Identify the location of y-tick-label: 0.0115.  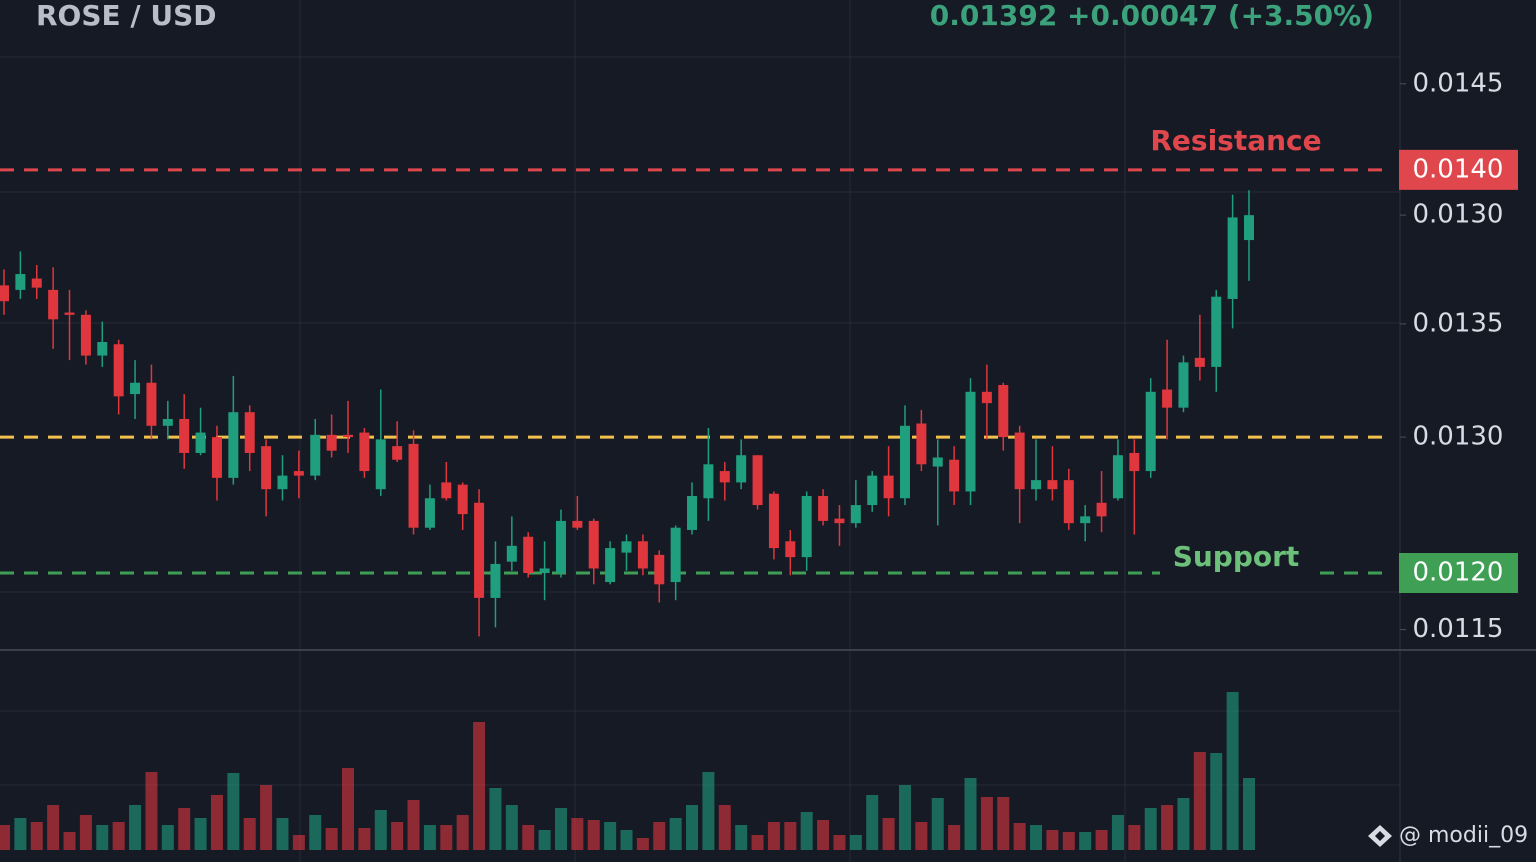
(1458, 629).